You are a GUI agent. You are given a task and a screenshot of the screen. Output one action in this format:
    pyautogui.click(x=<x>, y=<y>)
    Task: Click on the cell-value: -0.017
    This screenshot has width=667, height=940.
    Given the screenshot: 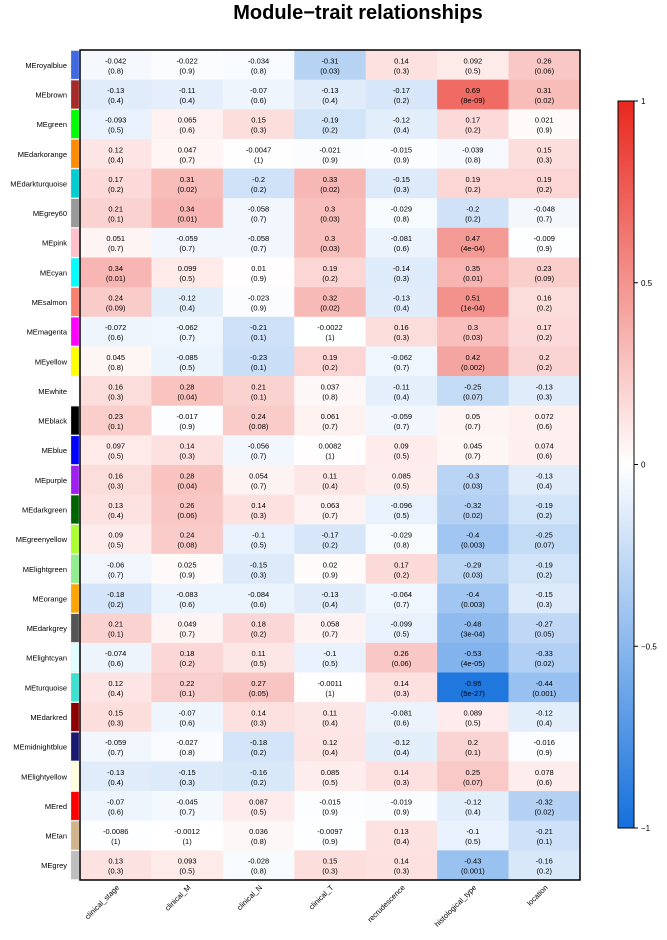 What is the action you would take?
    pyautogui.click(x=187, y=416)
    